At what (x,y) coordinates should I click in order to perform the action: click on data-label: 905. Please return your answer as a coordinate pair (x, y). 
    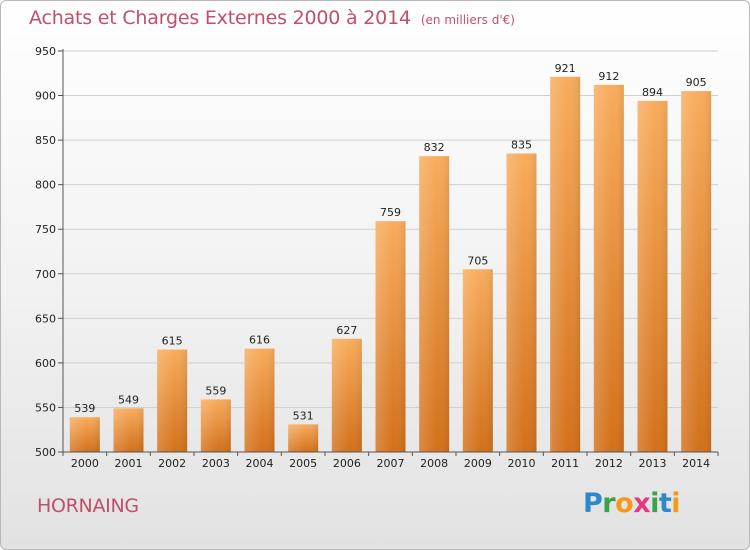
    Looking at the image, I should click on (696, 82).